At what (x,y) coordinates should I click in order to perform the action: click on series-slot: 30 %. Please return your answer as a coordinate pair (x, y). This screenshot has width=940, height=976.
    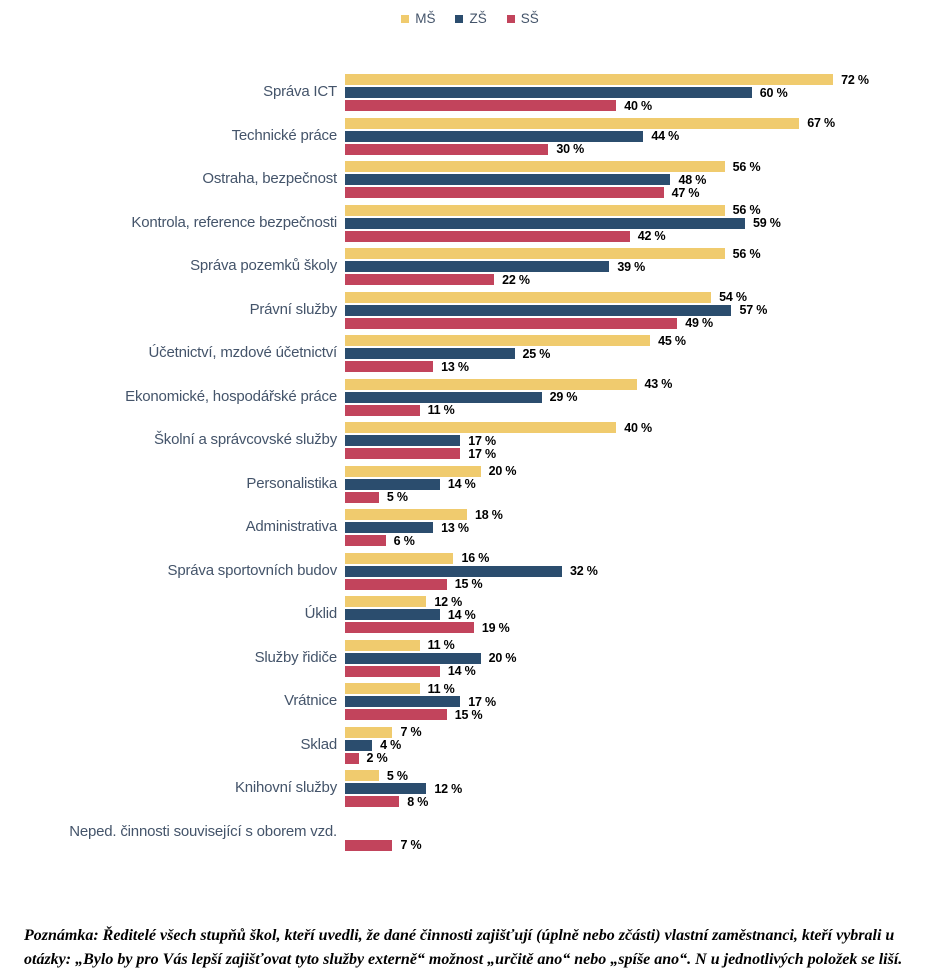
    Looking at the image, I should click on (642, 149).